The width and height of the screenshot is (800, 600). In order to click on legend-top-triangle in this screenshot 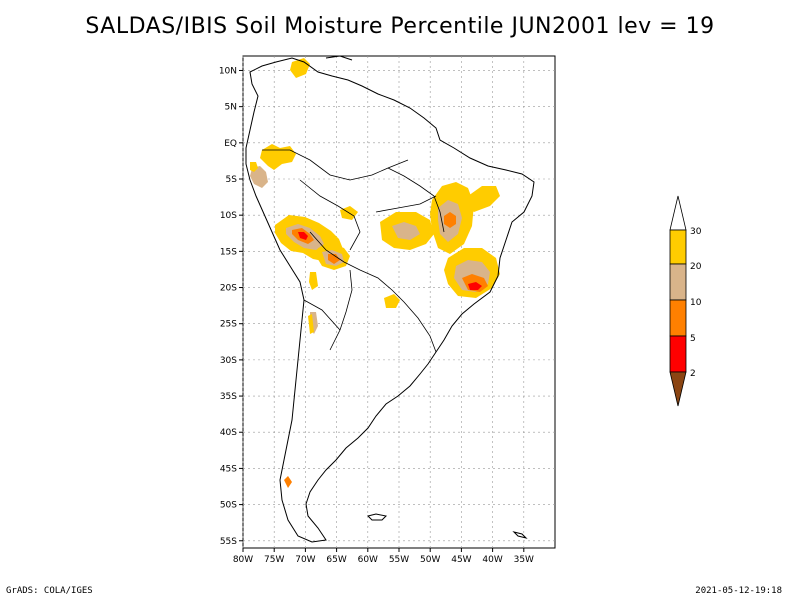, I will do `click(678, 213)`.